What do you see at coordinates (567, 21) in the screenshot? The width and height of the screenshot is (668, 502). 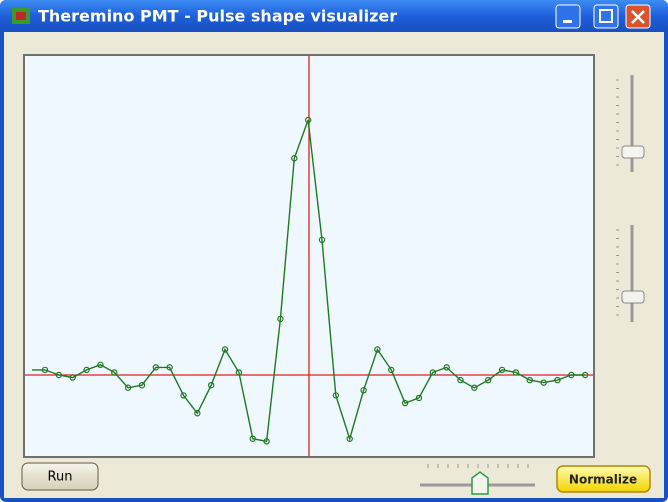 I see `minimize-glyph` at bounding box center [567, 21].